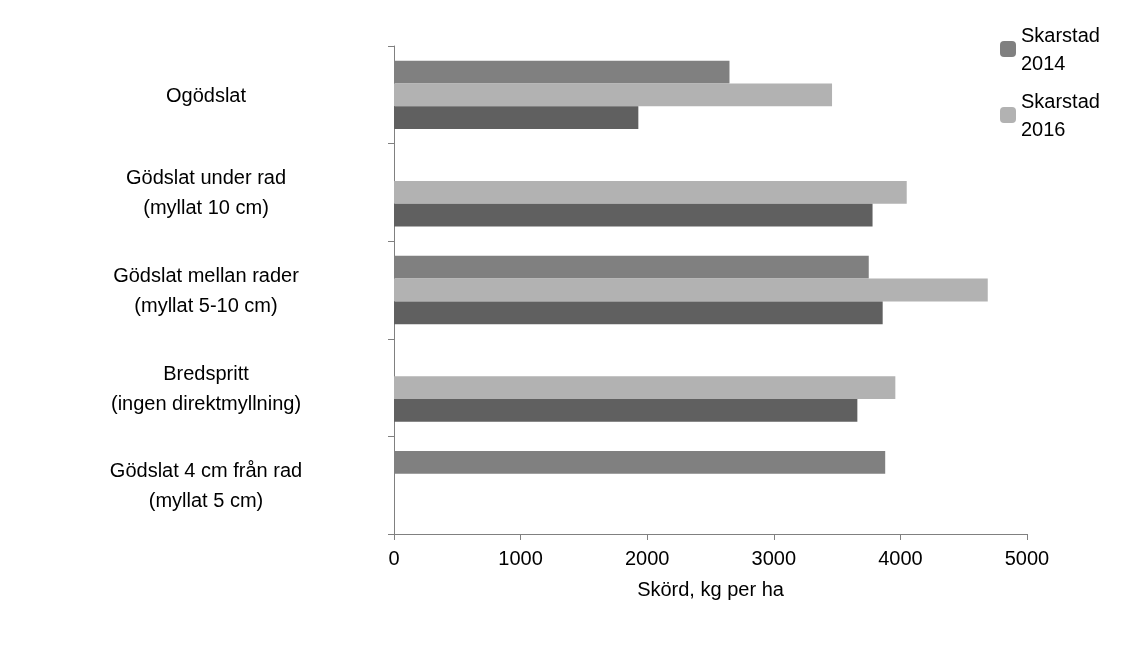 Image resolution: width=1133 pixels, height=658 pixels. Describe the element at coordinates (206, 290) in the screenshot. I see `y-tick-label: Gödslat mellan rader (myllat 5-10 cm)` at that location.